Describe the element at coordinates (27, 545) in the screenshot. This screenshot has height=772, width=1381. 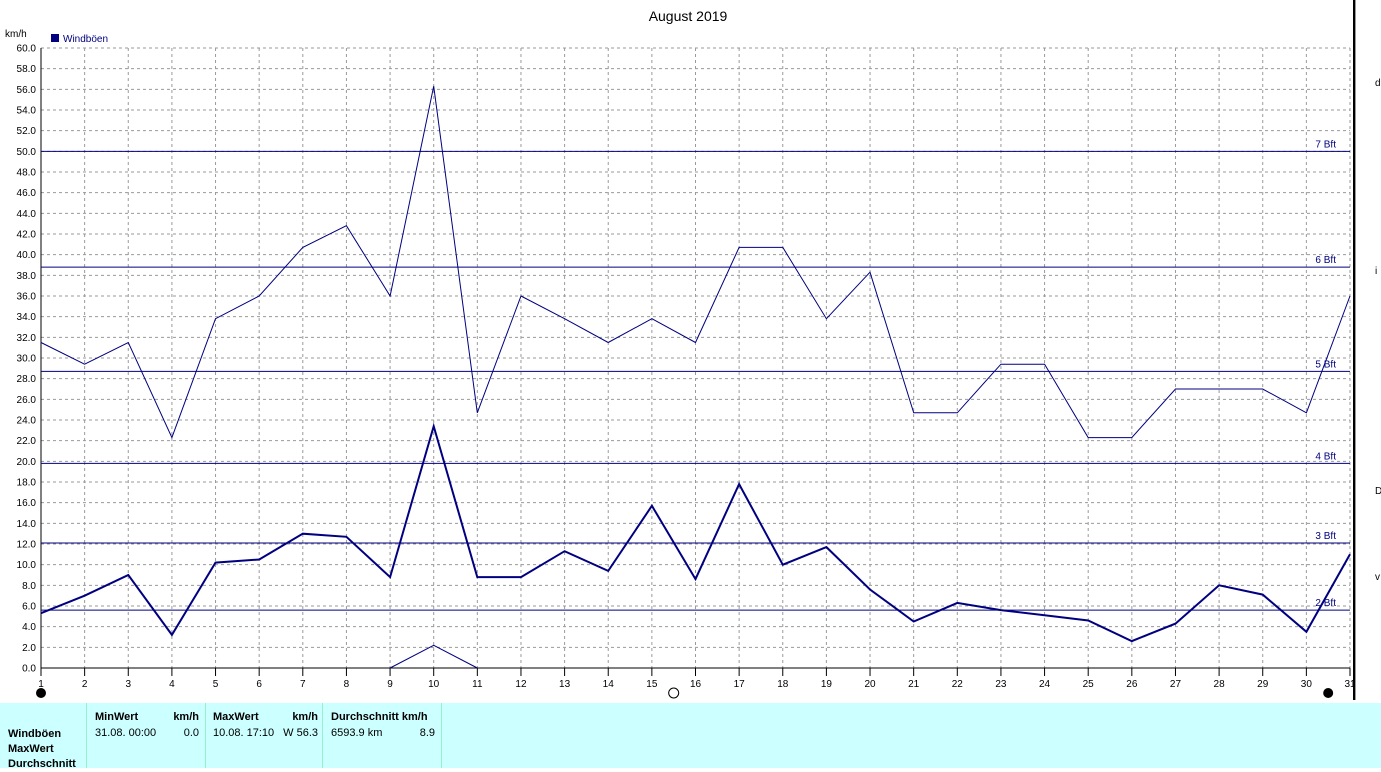
I see `y-tick-label: 12.0` at that location.